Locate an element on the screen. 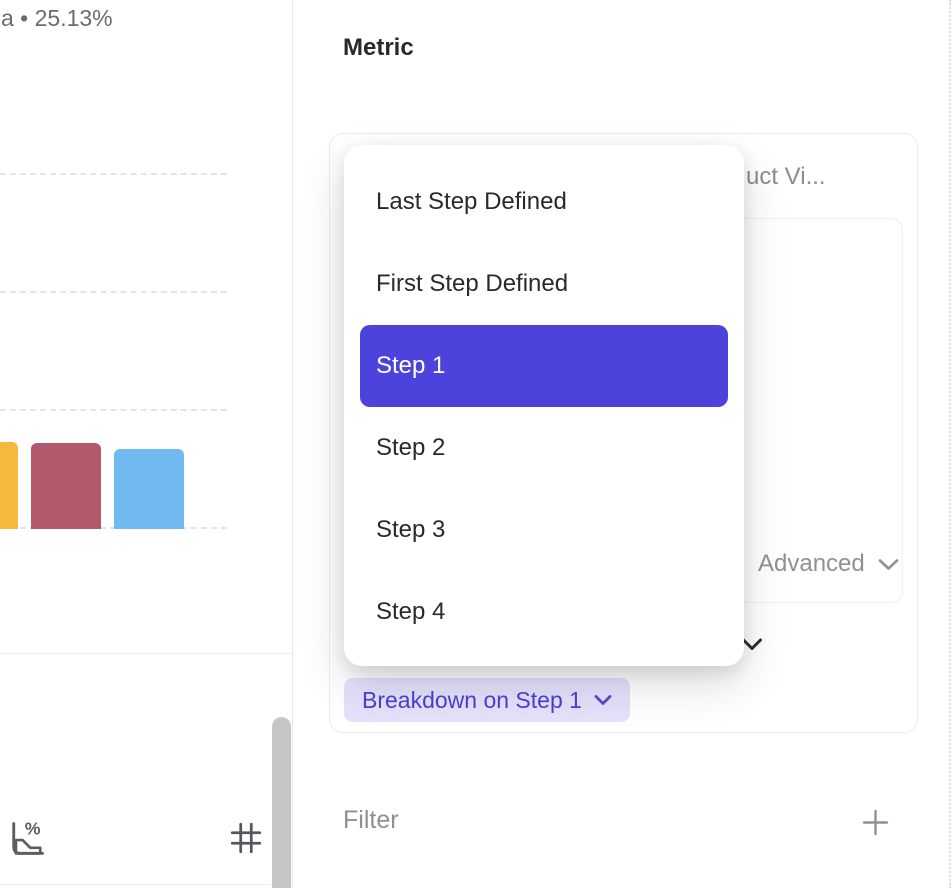 This screenshot has width=952, height=888. funnel-bar-maroon is located at coordinates (66, 486).